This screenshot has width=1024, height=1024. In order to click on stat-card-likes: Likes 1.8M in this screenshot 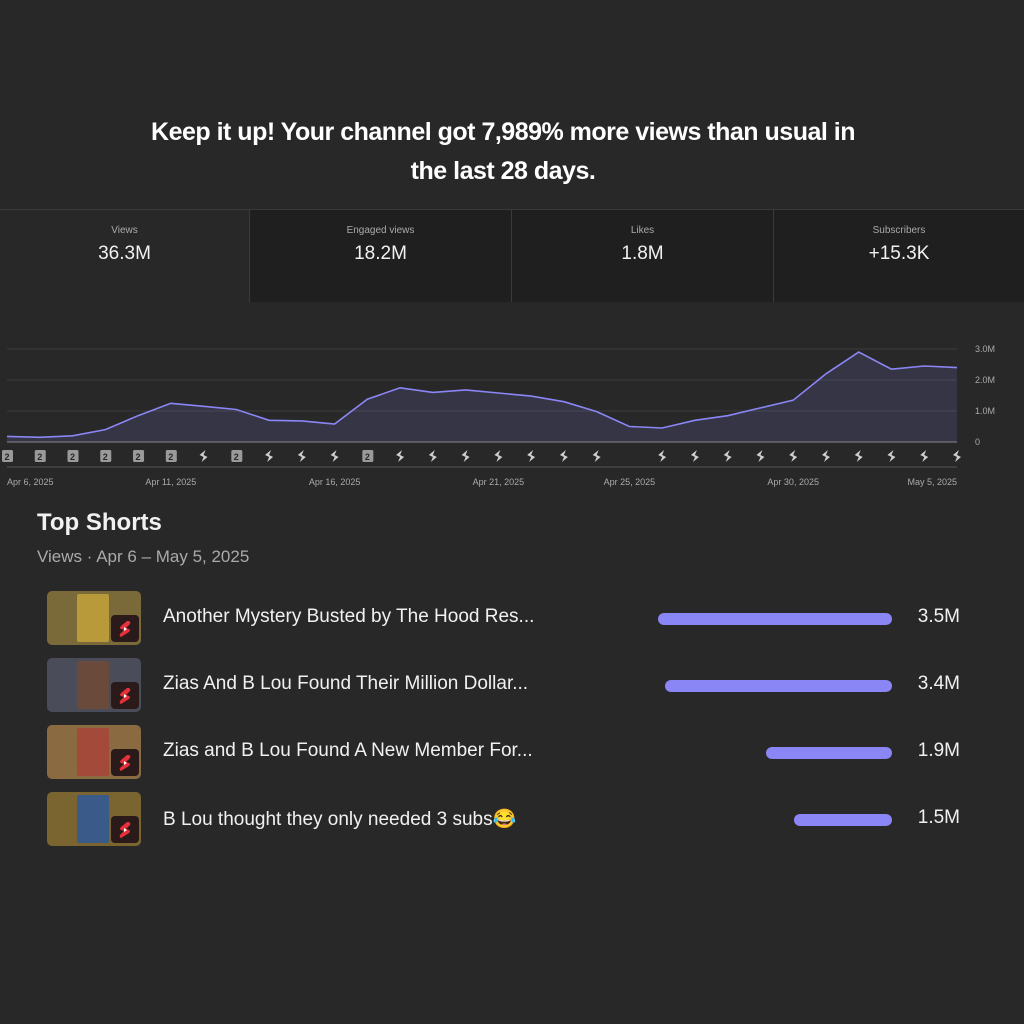, I will do `click(642, 256)`.